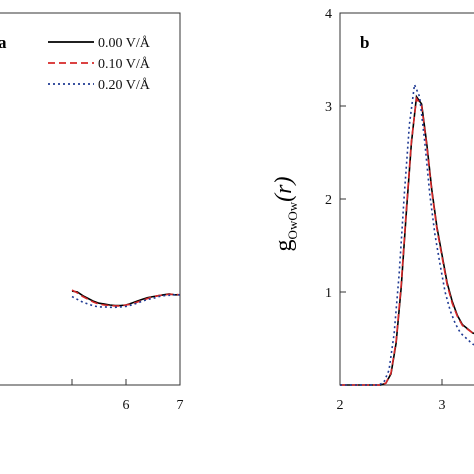 The width and height of the screenshot is (474, 474). Describe the element at coordinates (364, 42) in the screenshot. I see `panel-b-label: b` at that location.